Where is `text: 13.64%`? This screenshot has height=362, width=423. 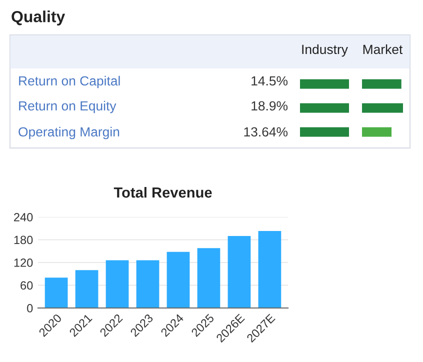
text: 13.64% is located at coordinates (266, 132).